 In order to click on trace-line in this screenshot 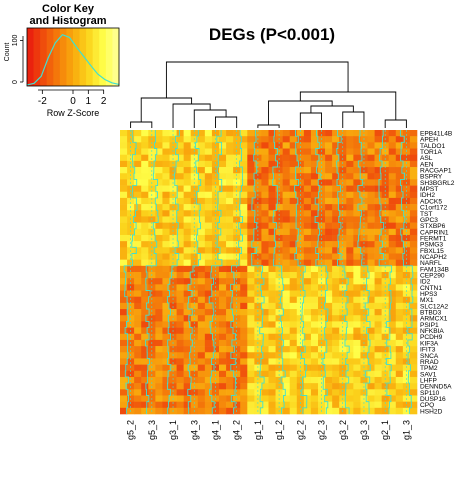, I will do `click(130, 272)`.